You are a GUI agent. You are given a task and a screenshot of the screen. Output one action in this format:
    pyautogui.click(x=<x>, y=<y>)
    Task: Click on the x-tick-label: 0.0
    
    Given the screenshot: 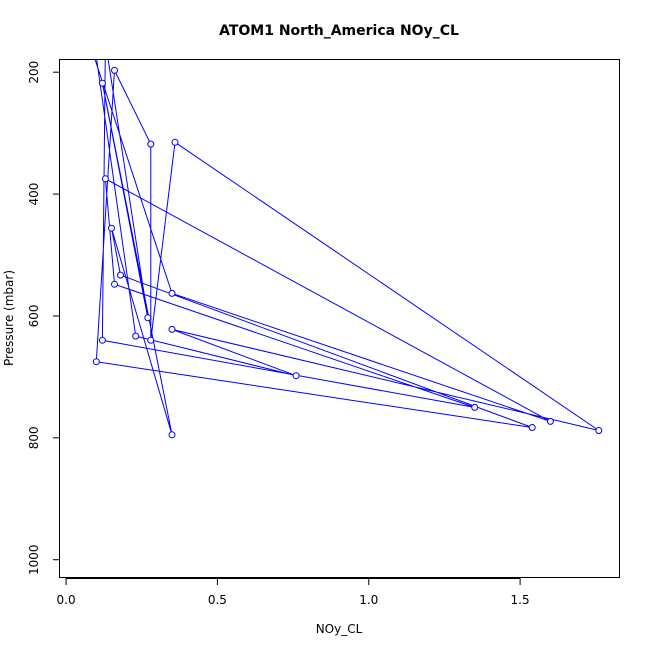 What is the action you would take?
    pyautogui.click(x=66, y=600)
    